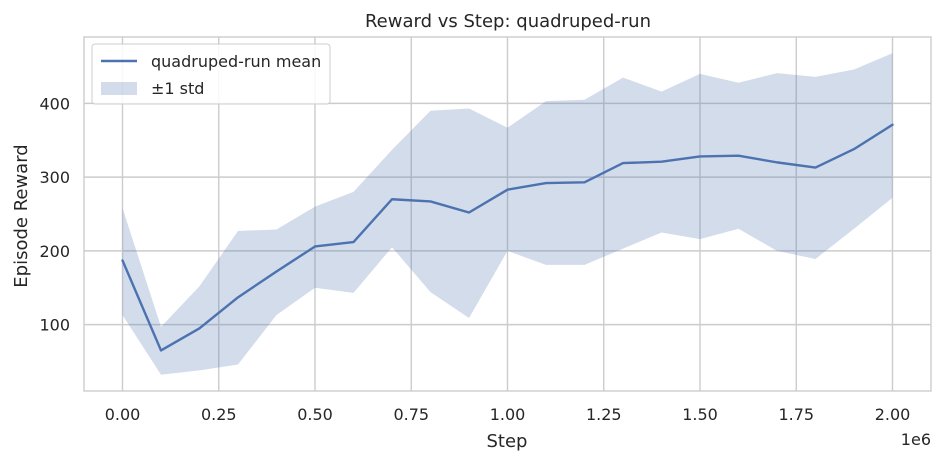 Image resolution: width=941 pixels, height=463 pixels. I want to click on y-axis-title: Episode Reward, so click(21, 215).